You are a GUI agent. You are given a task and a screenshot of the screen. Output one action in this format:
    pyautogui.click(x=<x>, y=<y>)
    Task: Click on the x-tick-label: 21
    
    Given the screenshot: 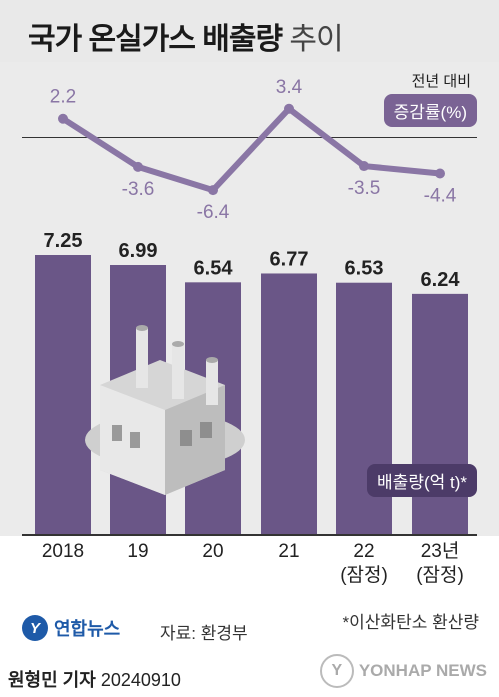 What is the action you would take?
    pyautogui.click(x=289, y=552)
    